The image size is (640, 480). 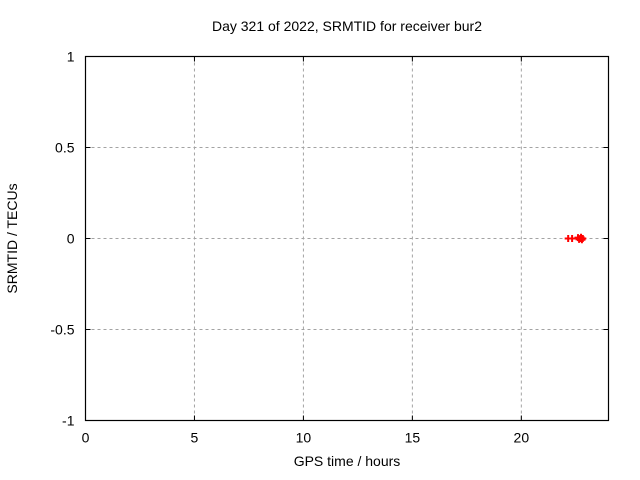 What do you see at coordinates (71, 239) in the screenshot?
I see `y-tick-label: 0` at bounding box center [71, 239].